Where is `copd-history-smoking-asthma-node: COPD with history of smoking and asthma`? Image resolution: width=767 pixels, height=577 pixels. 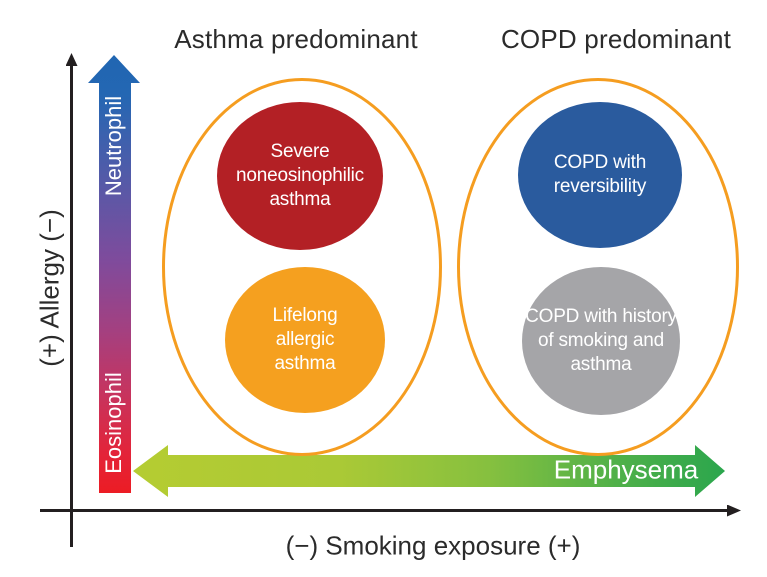
copd-history-smoking-asthma-node: COPD with history of smoking and asthma is located at coordinates (601, 341).